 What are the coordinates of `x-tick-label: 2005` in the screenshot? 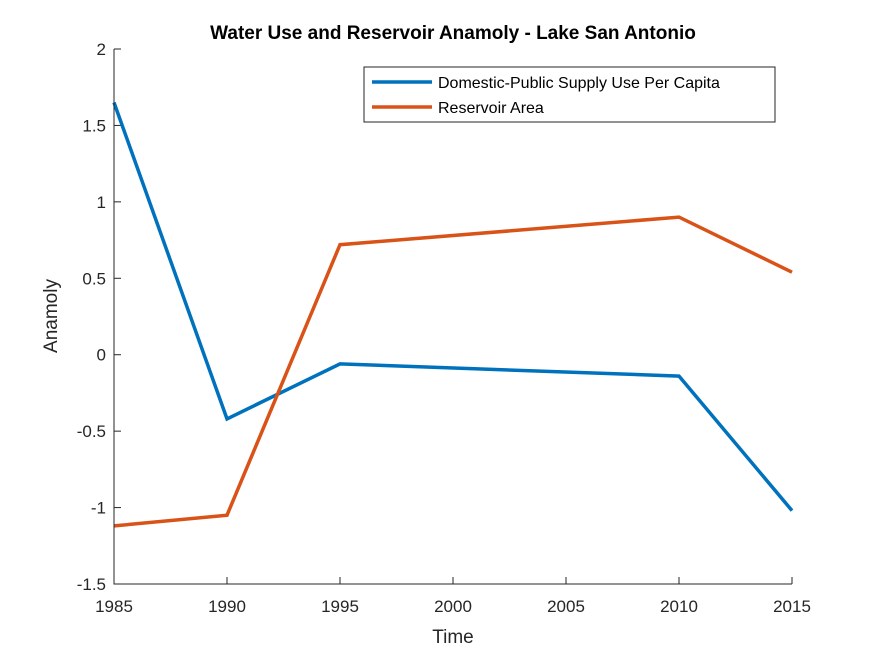 It's located at (566, 606).